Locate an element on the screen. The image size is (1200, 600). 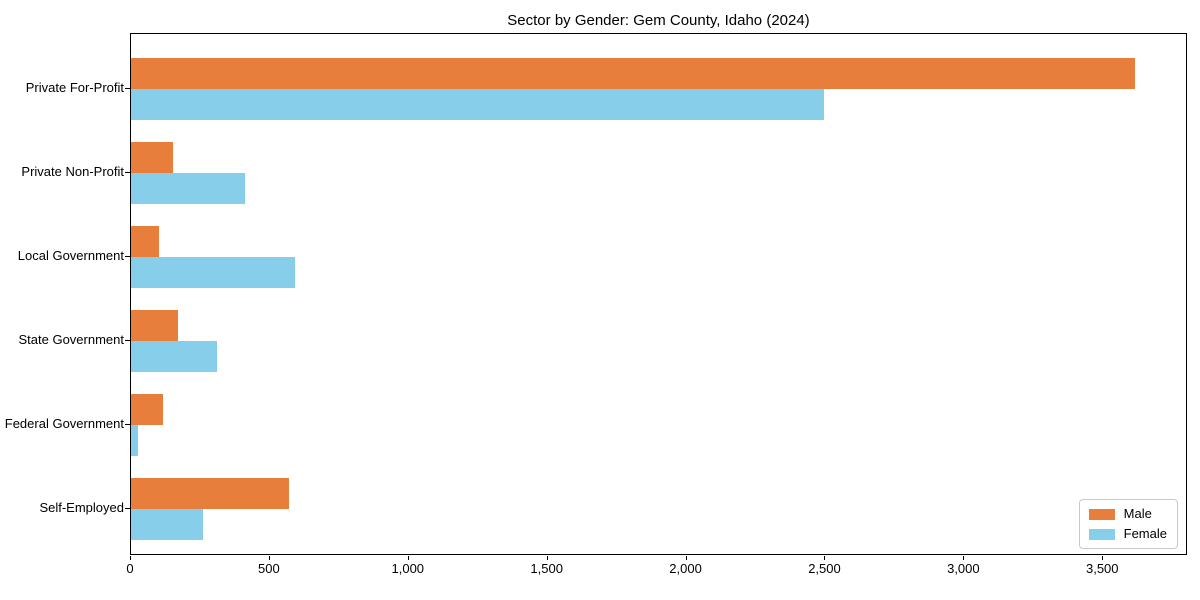
legend-entry: Female is located at coordinates (1127, 533).